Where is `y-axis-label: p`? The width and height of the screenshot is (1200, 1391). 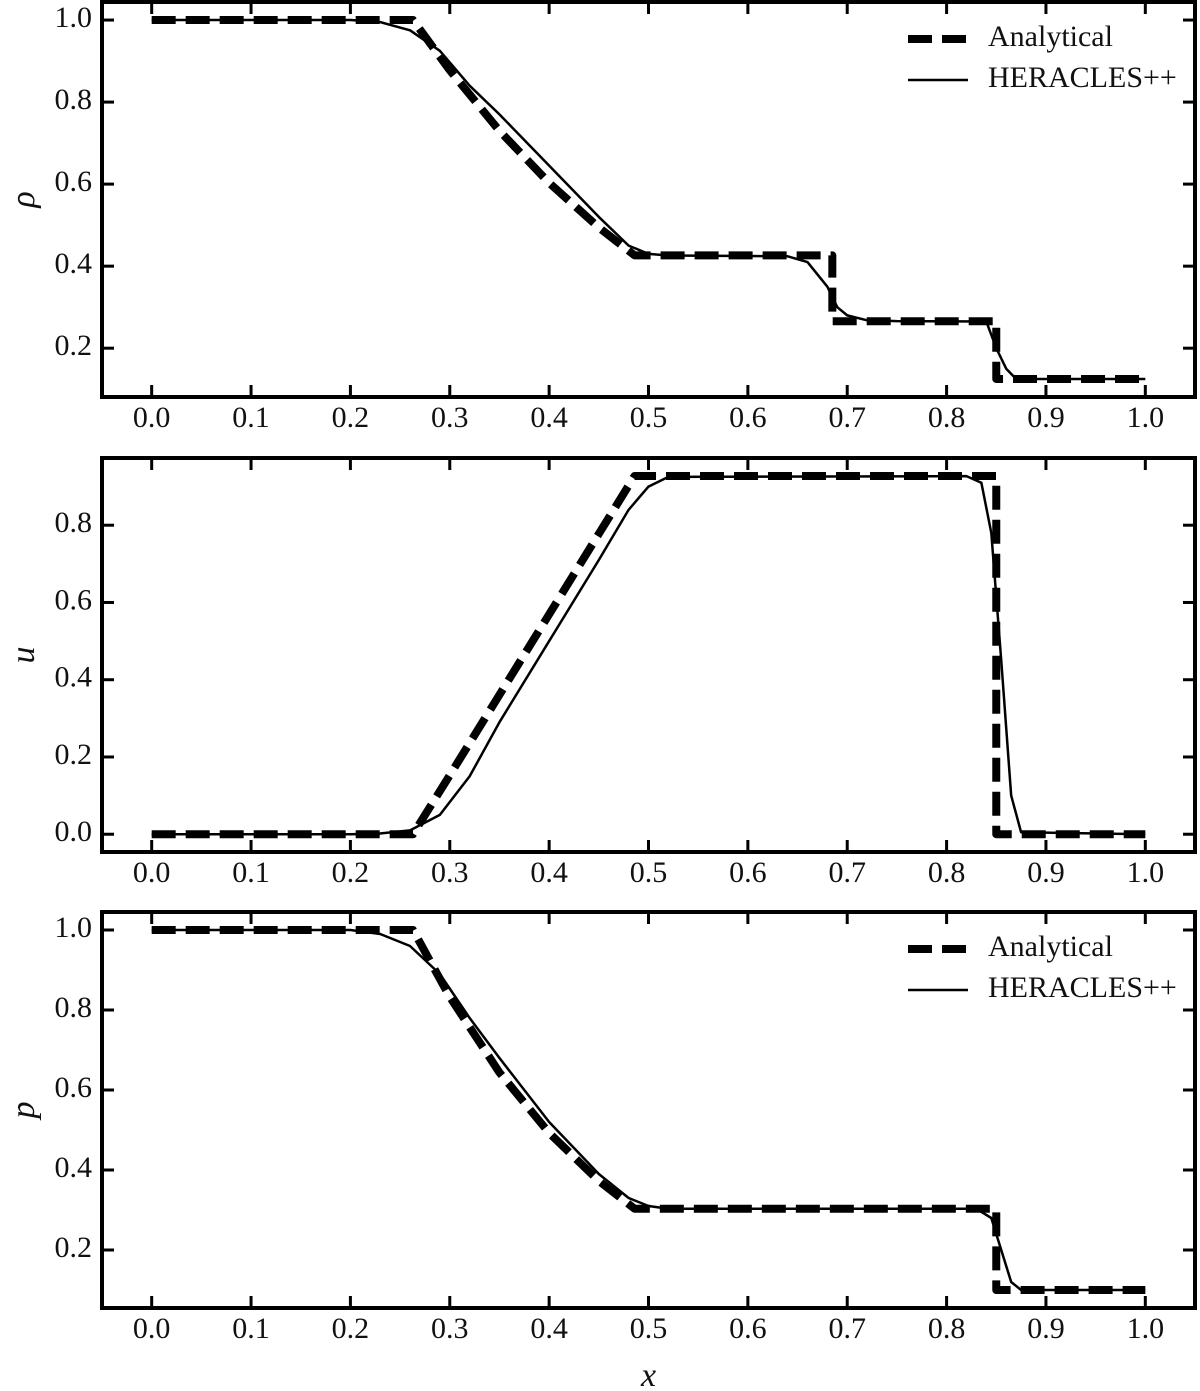 y-axis-label: p is located at coordinates (23, 1111).